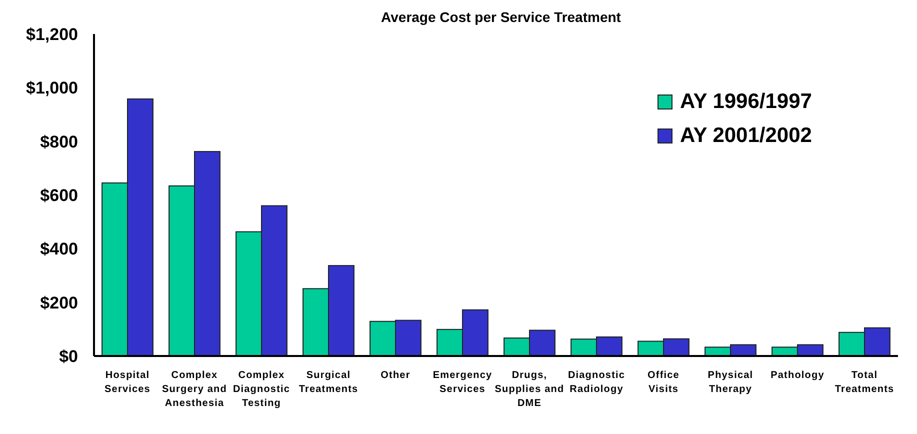 The image size is (917, 434). What do you see at coordinates (797, 375) in the screenshot?
I see `x-tick-label: Pathology` at bounding box center [797, 375].